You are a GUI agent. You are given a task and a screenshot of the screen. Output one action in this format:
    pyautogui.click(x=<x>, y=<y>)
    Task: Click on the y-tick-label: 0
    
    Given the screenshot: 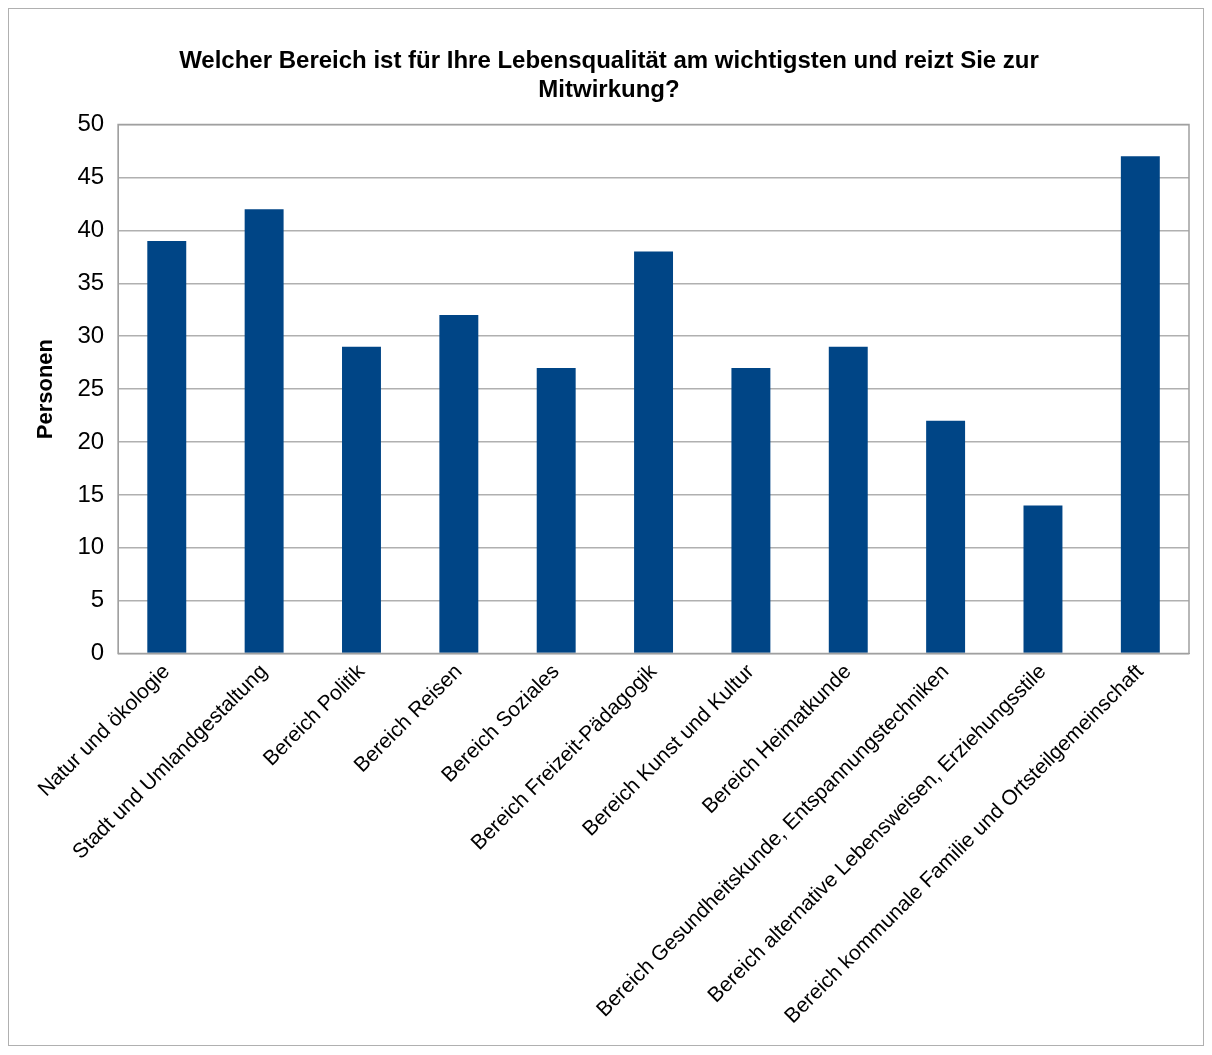 What is the action you would take?
    pyautogui.click(x=97, y=652)
    